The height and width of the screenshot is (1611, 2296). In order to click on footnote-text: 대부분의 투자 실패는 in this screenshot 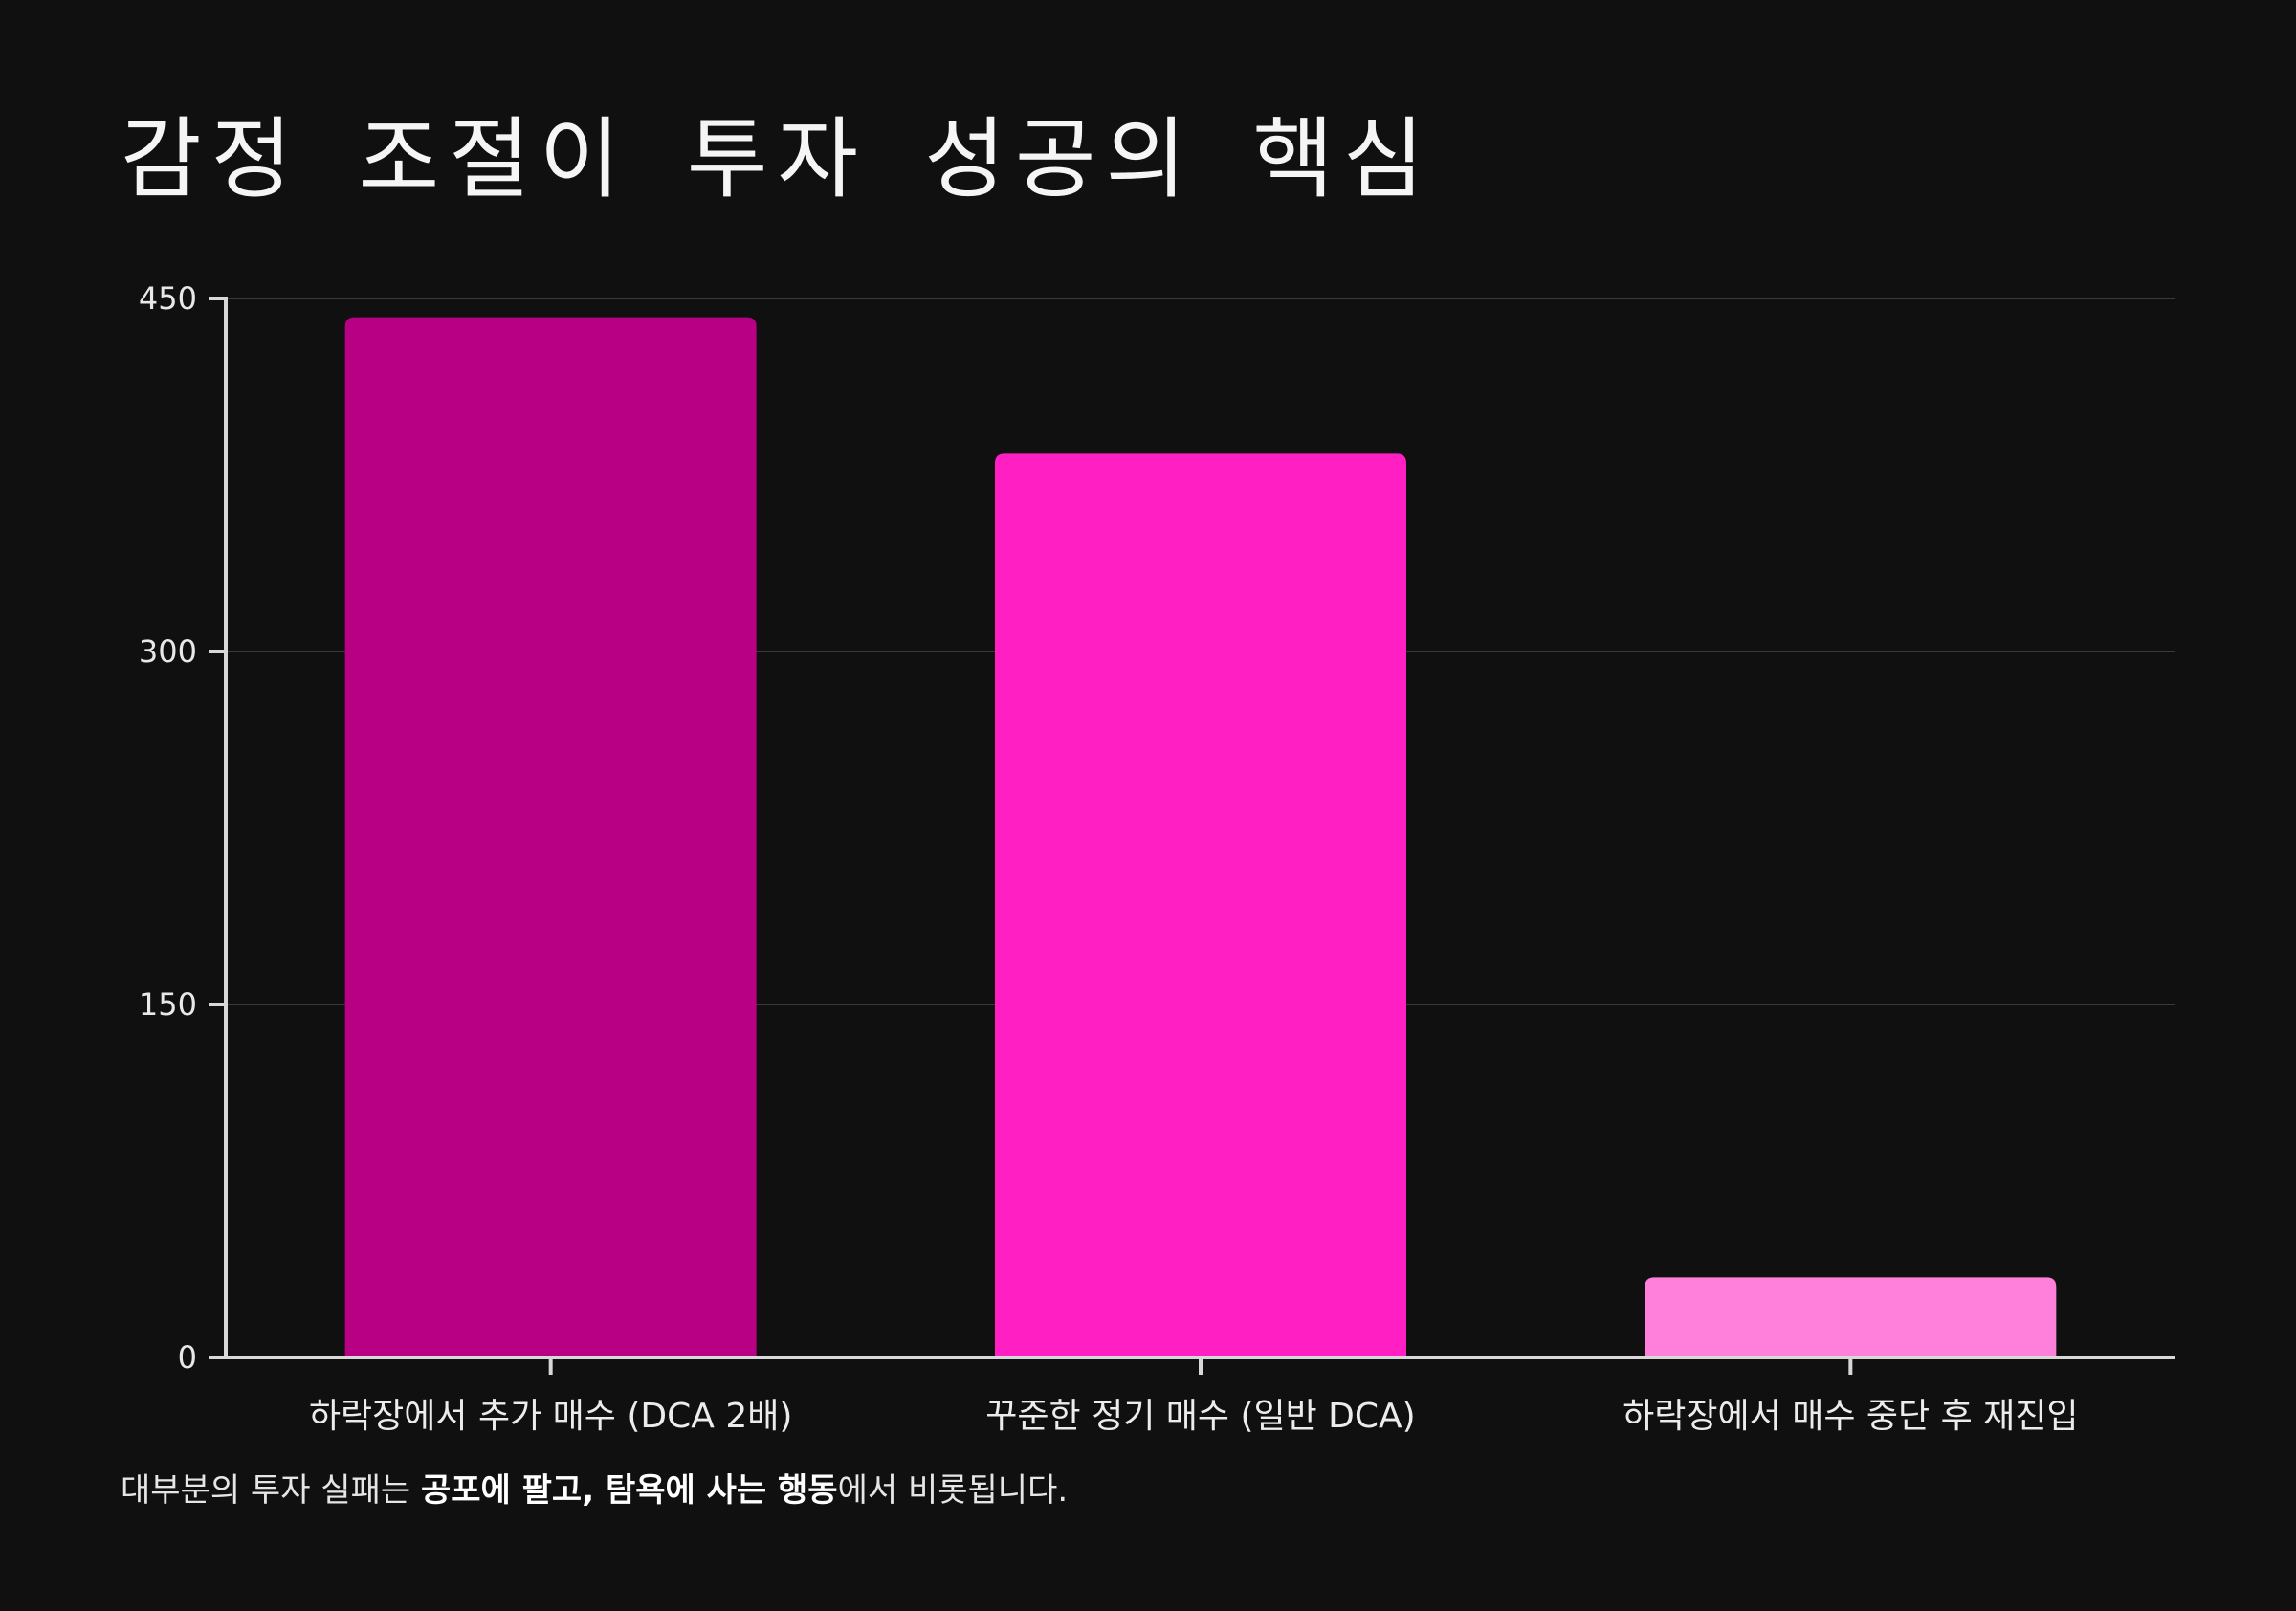, I will do `click(271, 1491)`.